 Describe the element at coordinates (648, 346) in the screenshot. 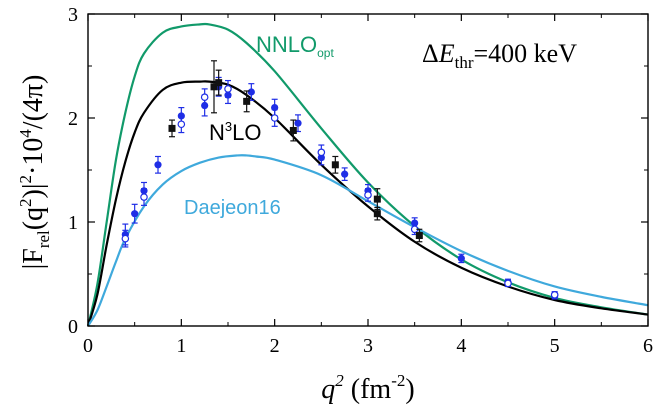

I see `x-tick-label: 6` at that location.